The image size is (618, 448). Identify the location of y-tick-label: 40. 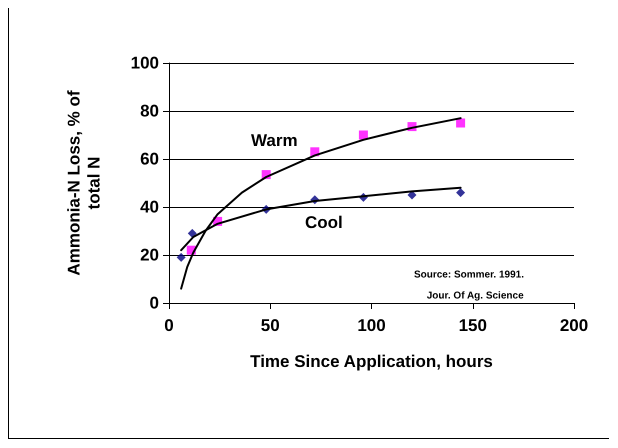
(149, 207).